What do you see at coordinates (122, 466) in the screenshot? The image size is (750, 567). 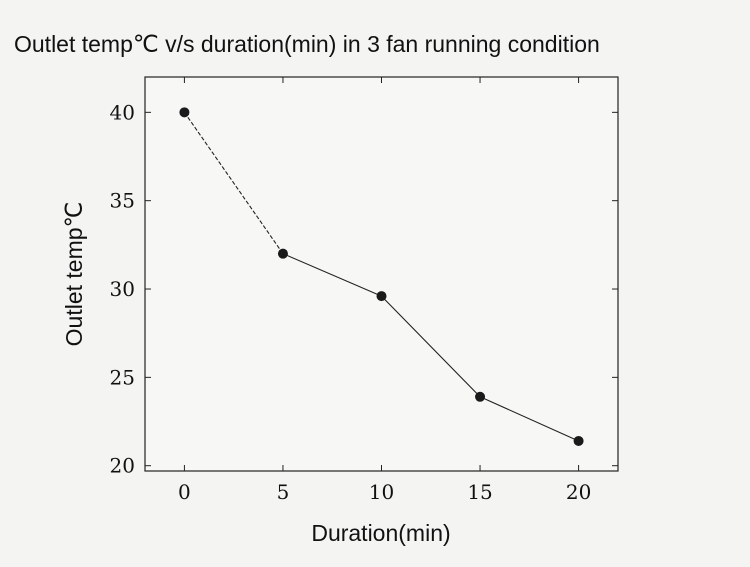 I see `y-tick-label: 20` at bounding box center [122, 466].